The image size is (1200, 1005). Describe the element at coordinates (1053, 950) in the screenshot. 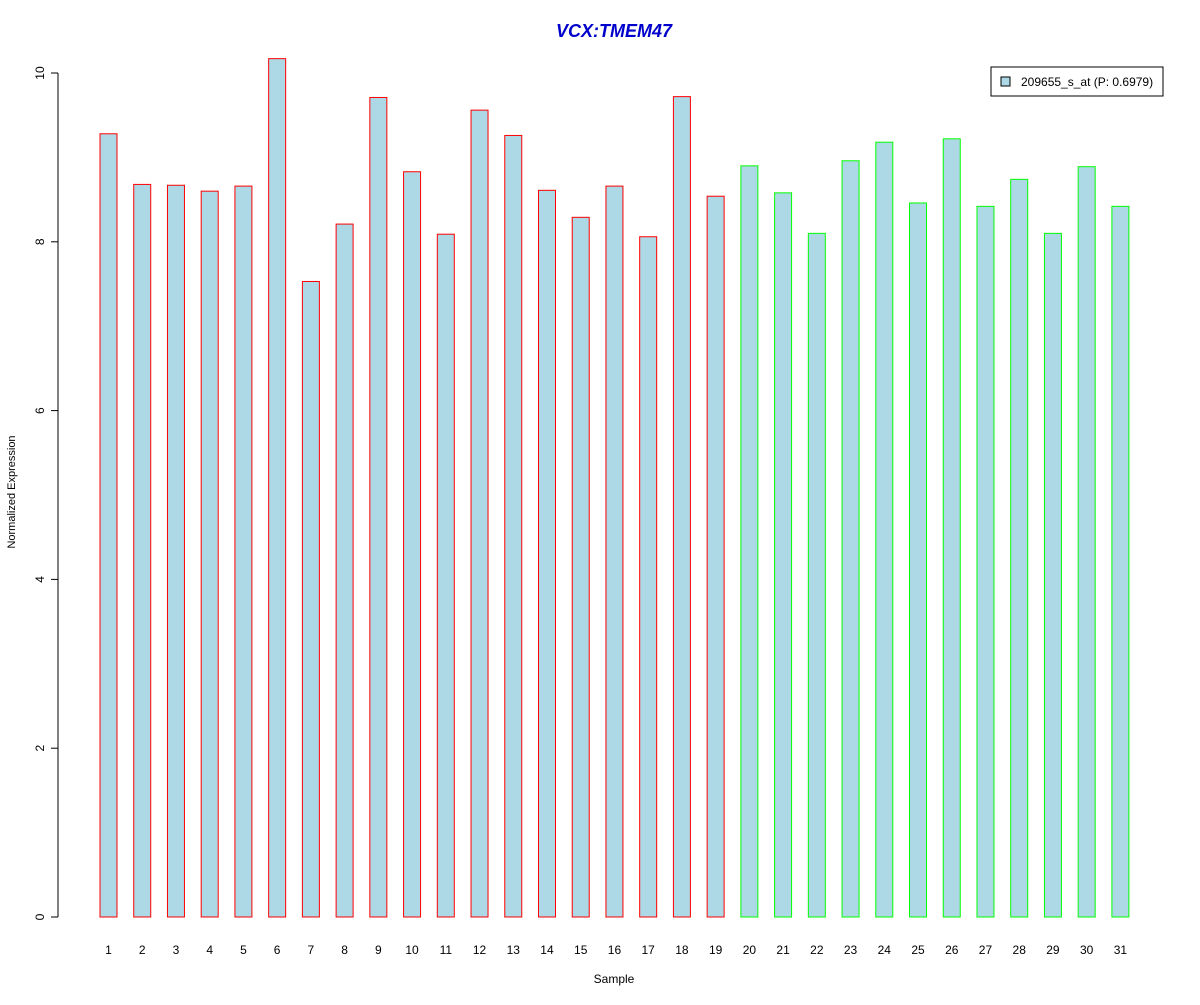

I see `x-tick-label: 29` at that location.